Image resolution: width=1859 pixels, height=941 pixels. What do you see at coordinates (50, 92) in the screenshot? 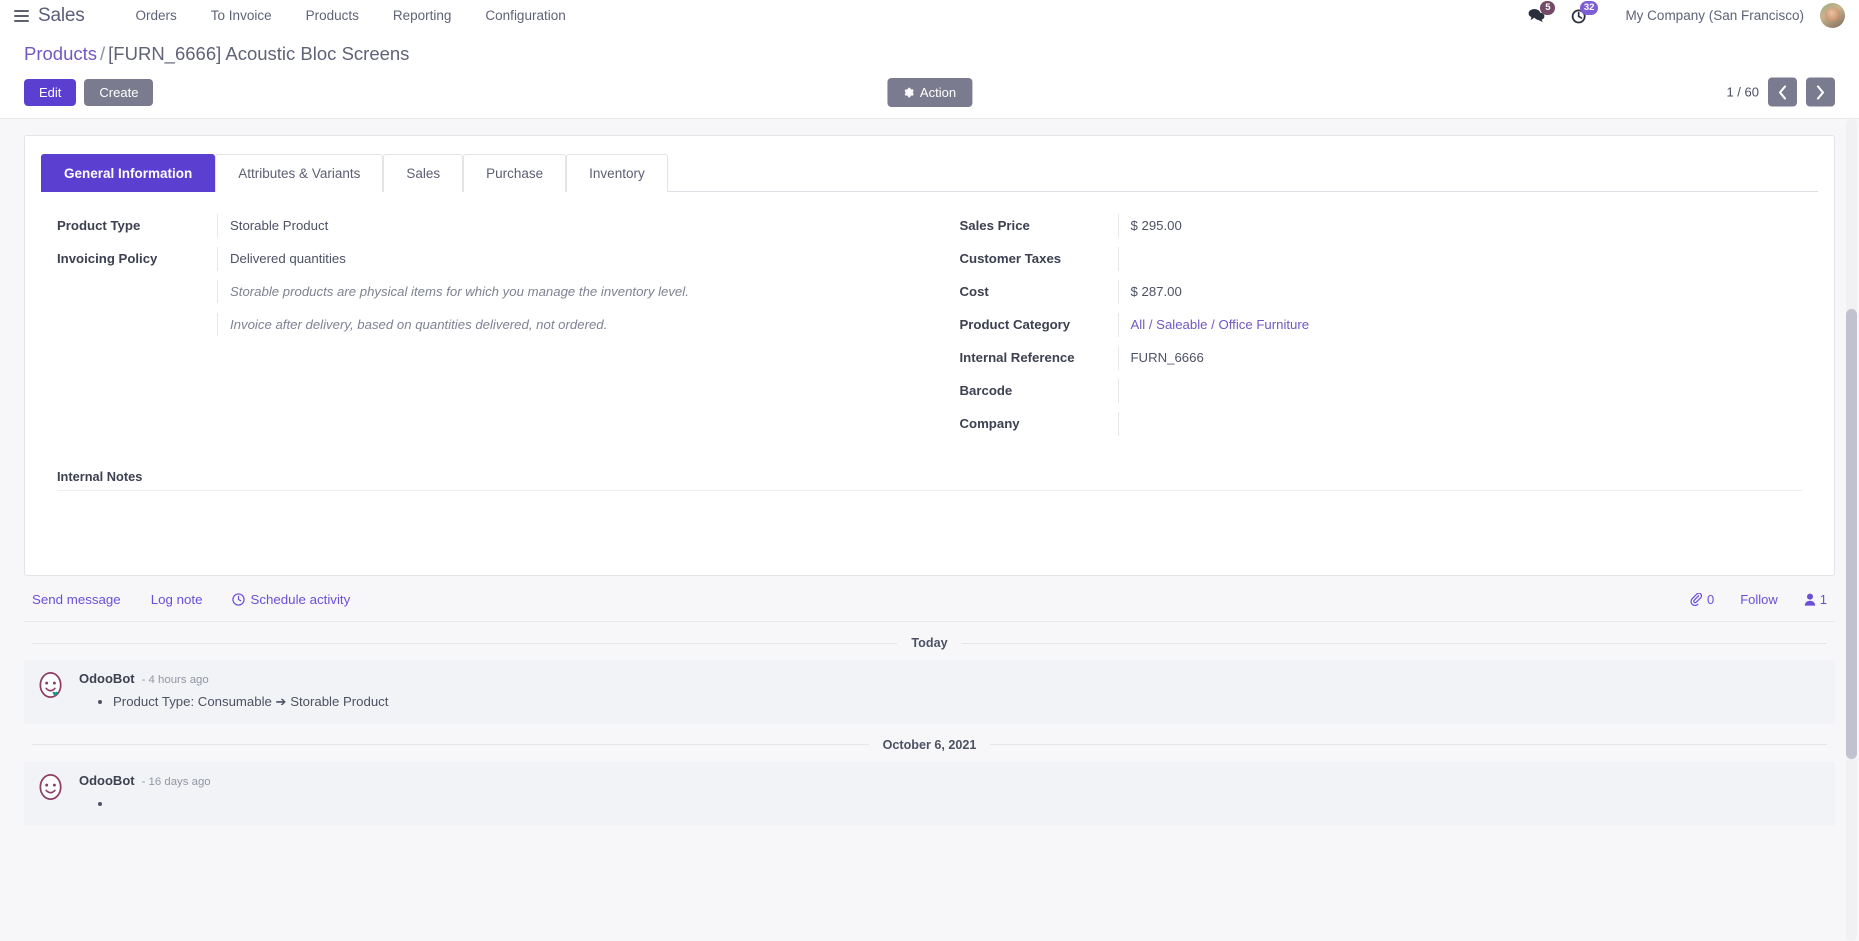
I see `edit-button: Edit` at bounding box center [50, 92].